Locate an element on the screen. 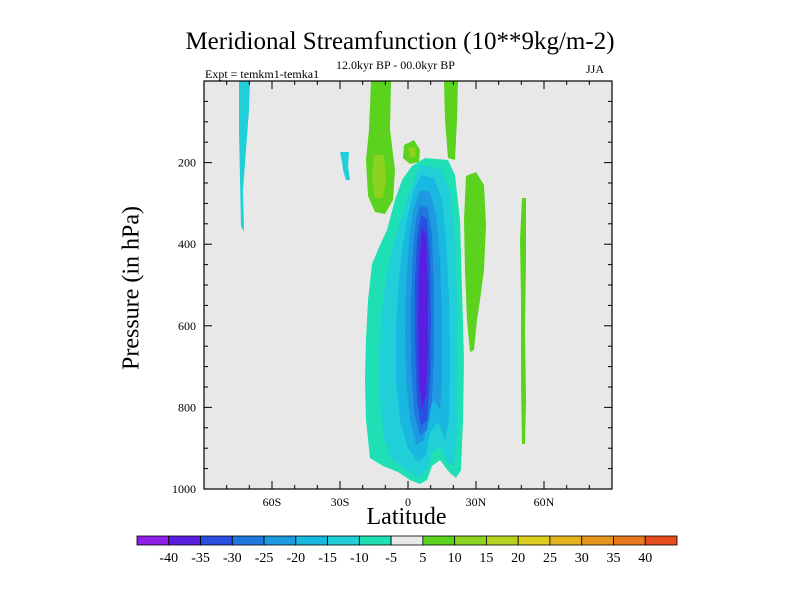  colorbar-label: 35 is located at coordinates (613, 558).